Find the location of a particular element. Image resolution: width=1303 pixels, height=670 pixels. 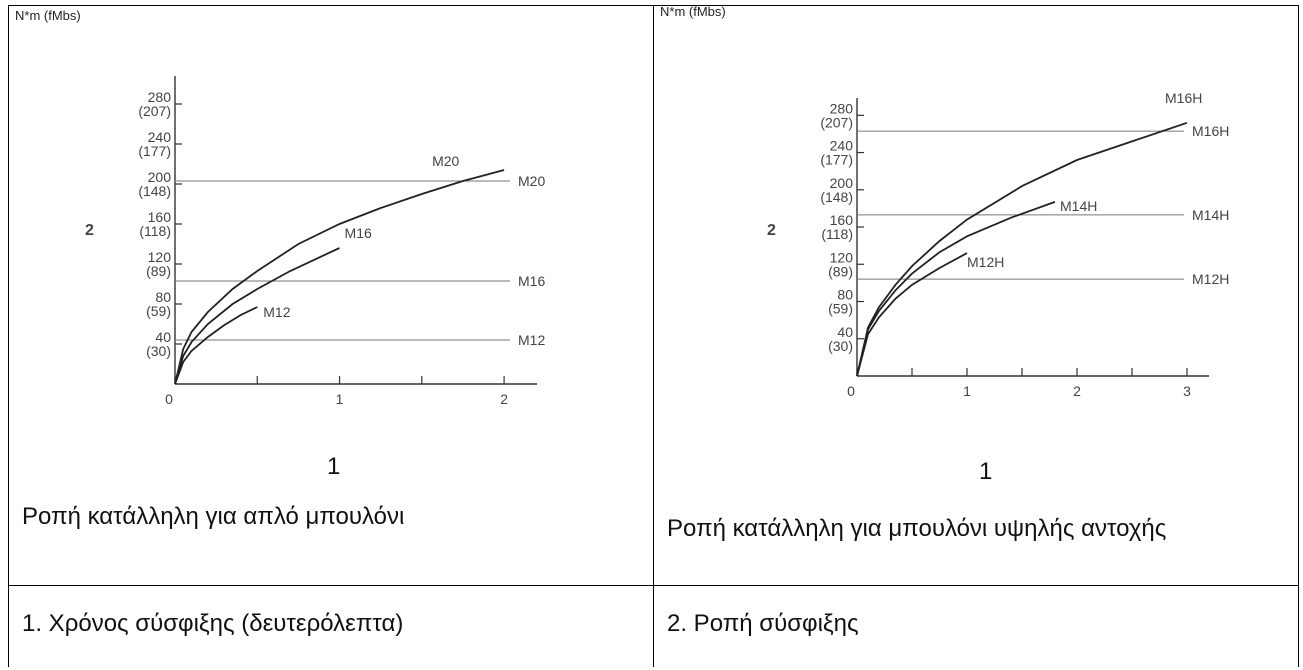

reference-line-label: M12H is located at coordinates (1210, 279).